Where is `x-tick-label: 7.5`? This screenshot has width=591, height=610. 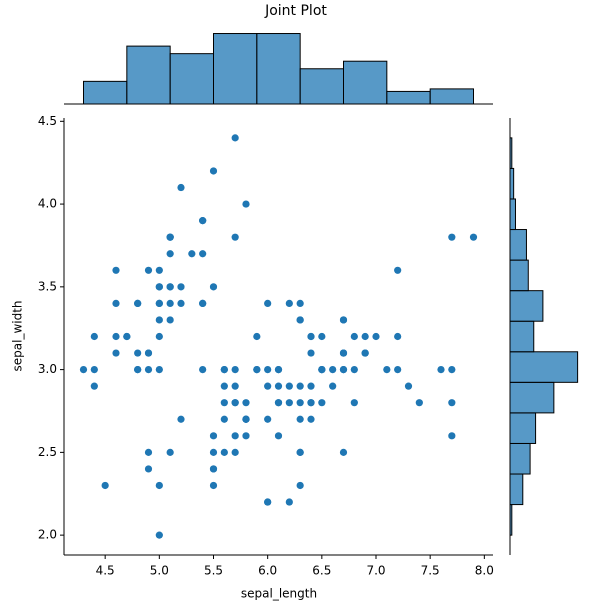 x-tick-label: 7.5 is located at coordinates (430, 571).